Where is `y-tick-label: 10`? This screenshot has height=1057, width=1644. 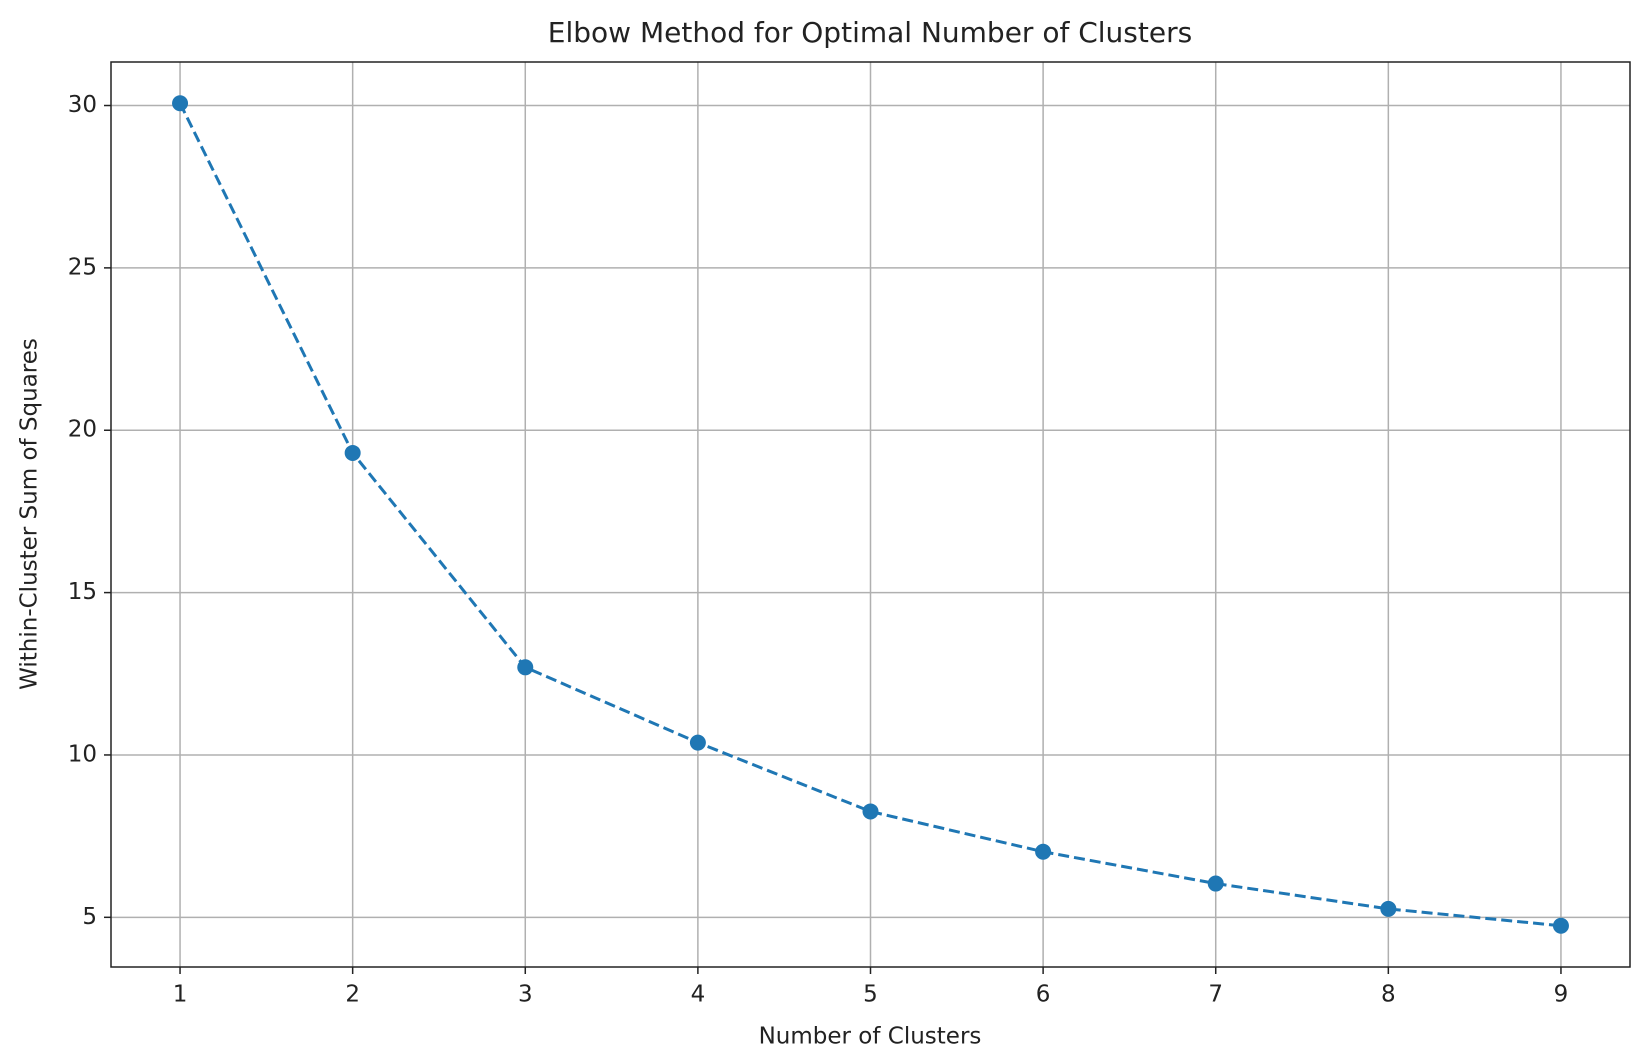 y-tick-label: 10 is located at coordinates (82, 754).